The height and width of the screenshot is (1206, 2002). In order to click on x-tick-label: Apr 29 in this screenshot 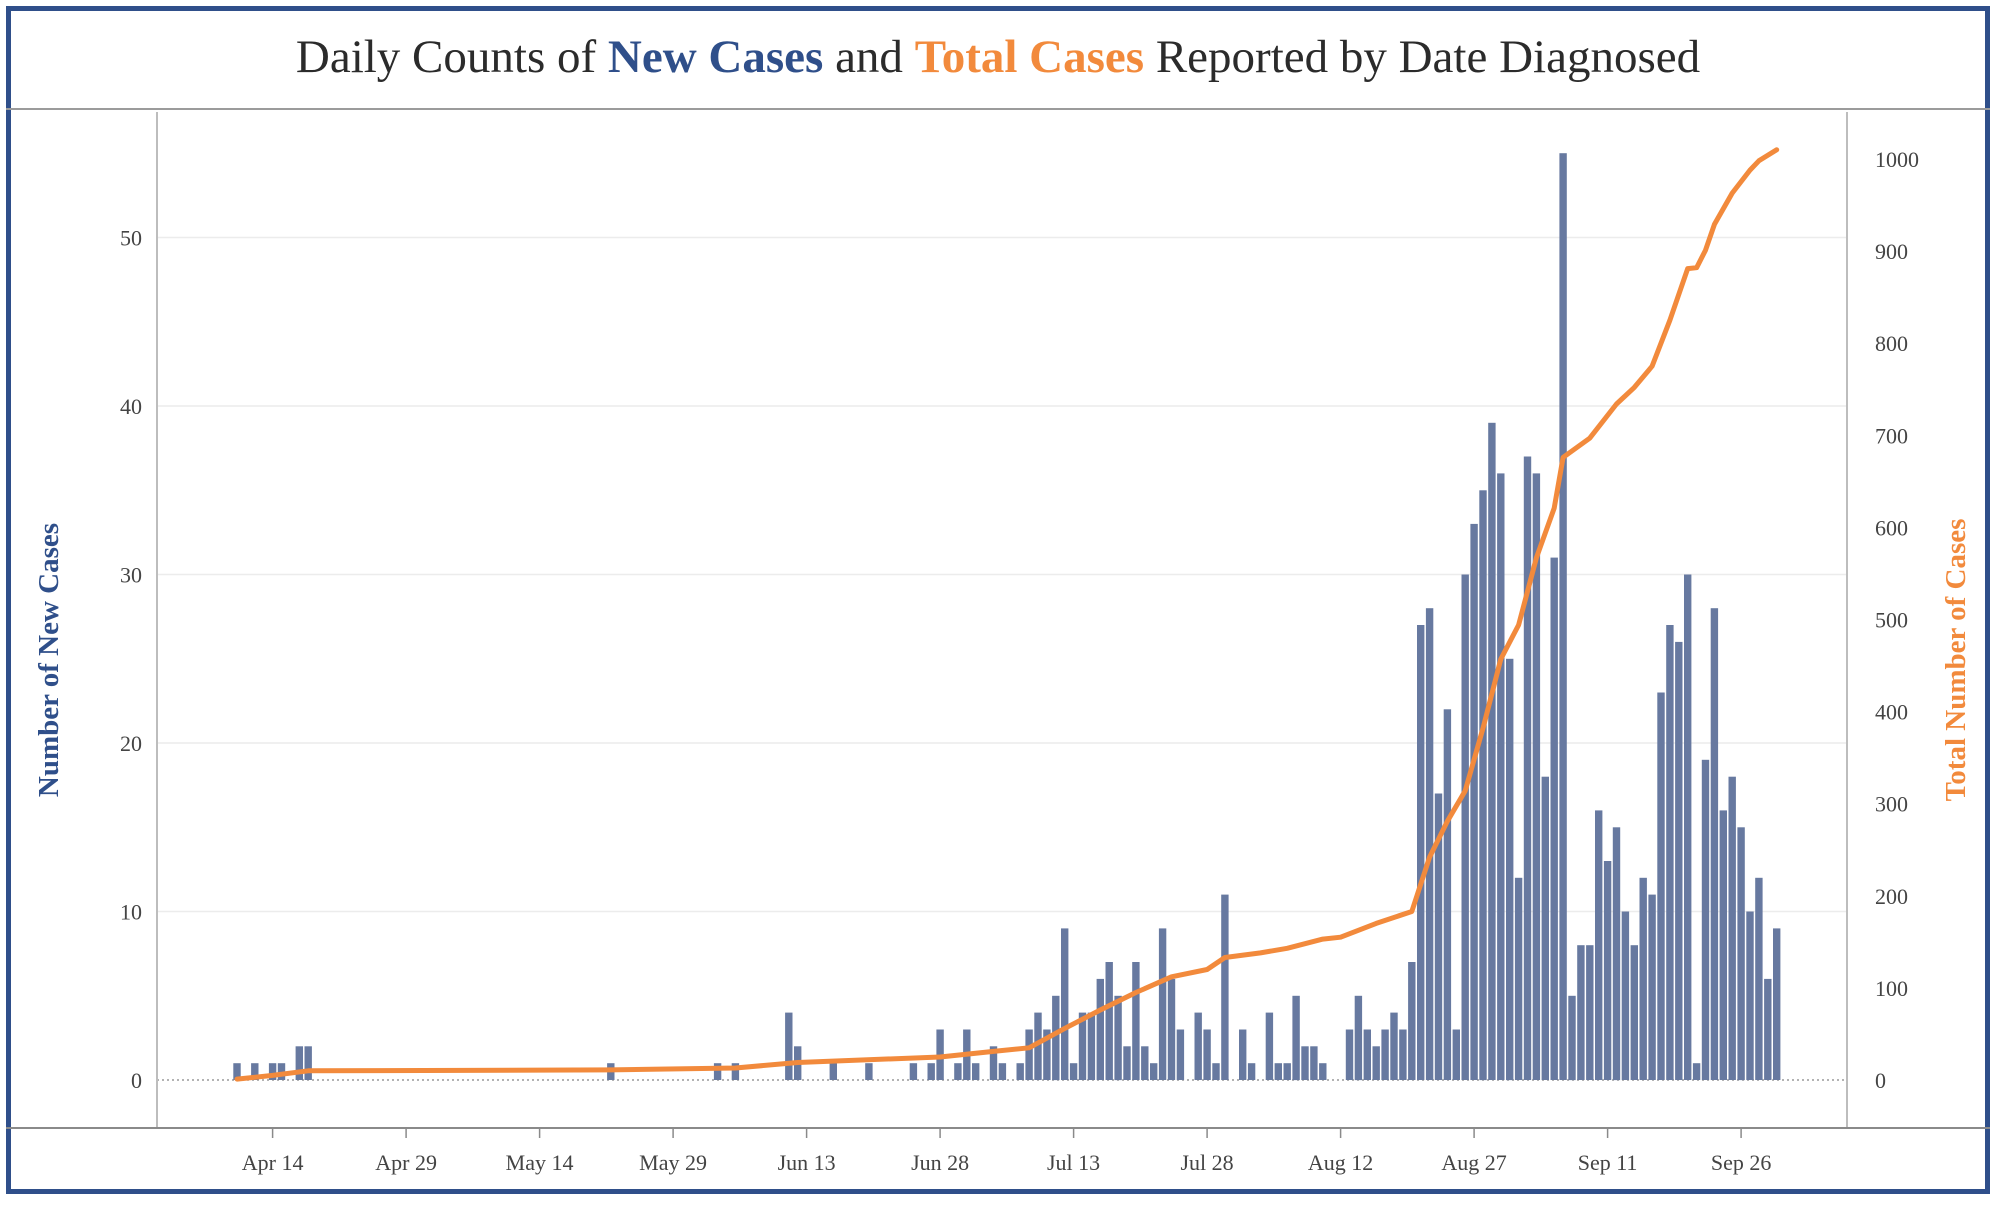, I will do `click(406, 1162)`.